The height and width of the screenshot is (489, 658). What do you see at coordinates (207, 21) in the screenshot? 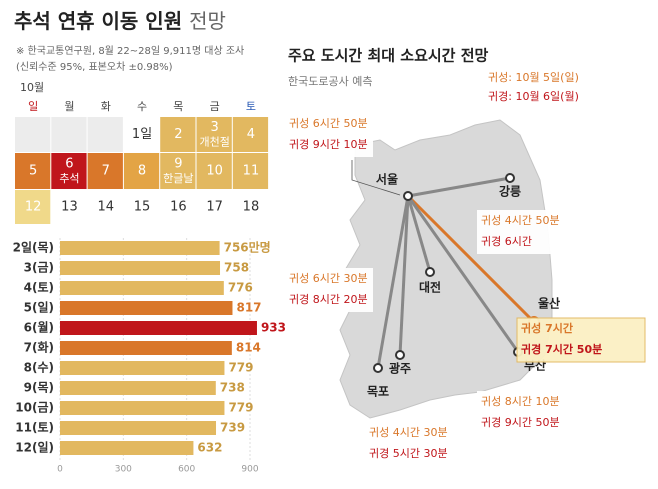
I see `title-suffix: 전망` at bounding box center [207, 21].